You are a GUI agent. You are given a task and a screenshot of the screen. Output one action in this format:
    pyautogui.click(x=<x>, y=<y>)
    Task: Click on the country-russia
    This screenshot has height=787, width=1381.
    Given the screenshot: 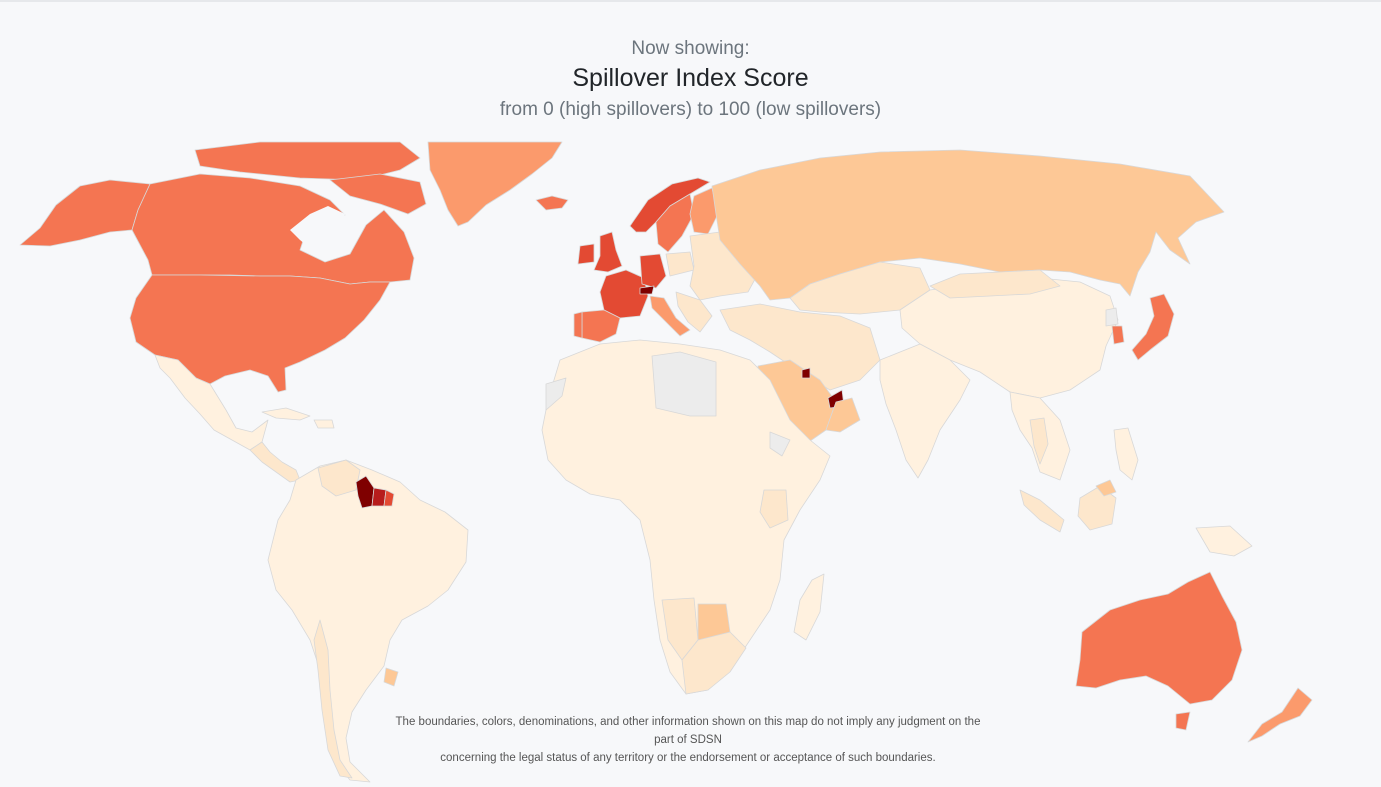 What is the action you would take?
    pyautogui.click(x=968, y=225)
    